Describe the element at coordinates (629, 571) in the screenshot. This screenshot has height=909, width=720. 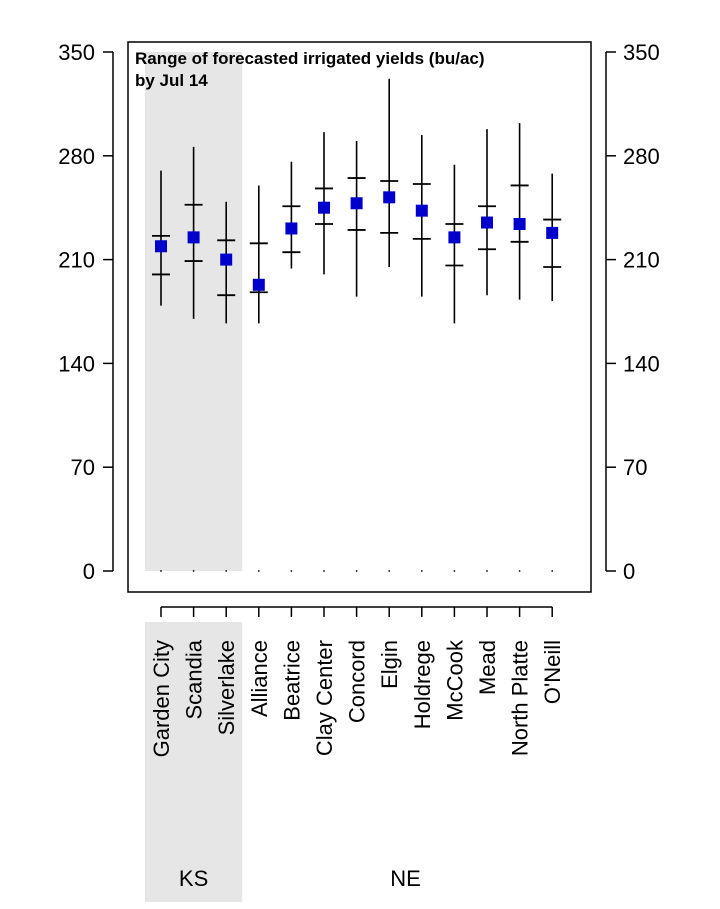
I see `right-tick-label: 0` at that location.